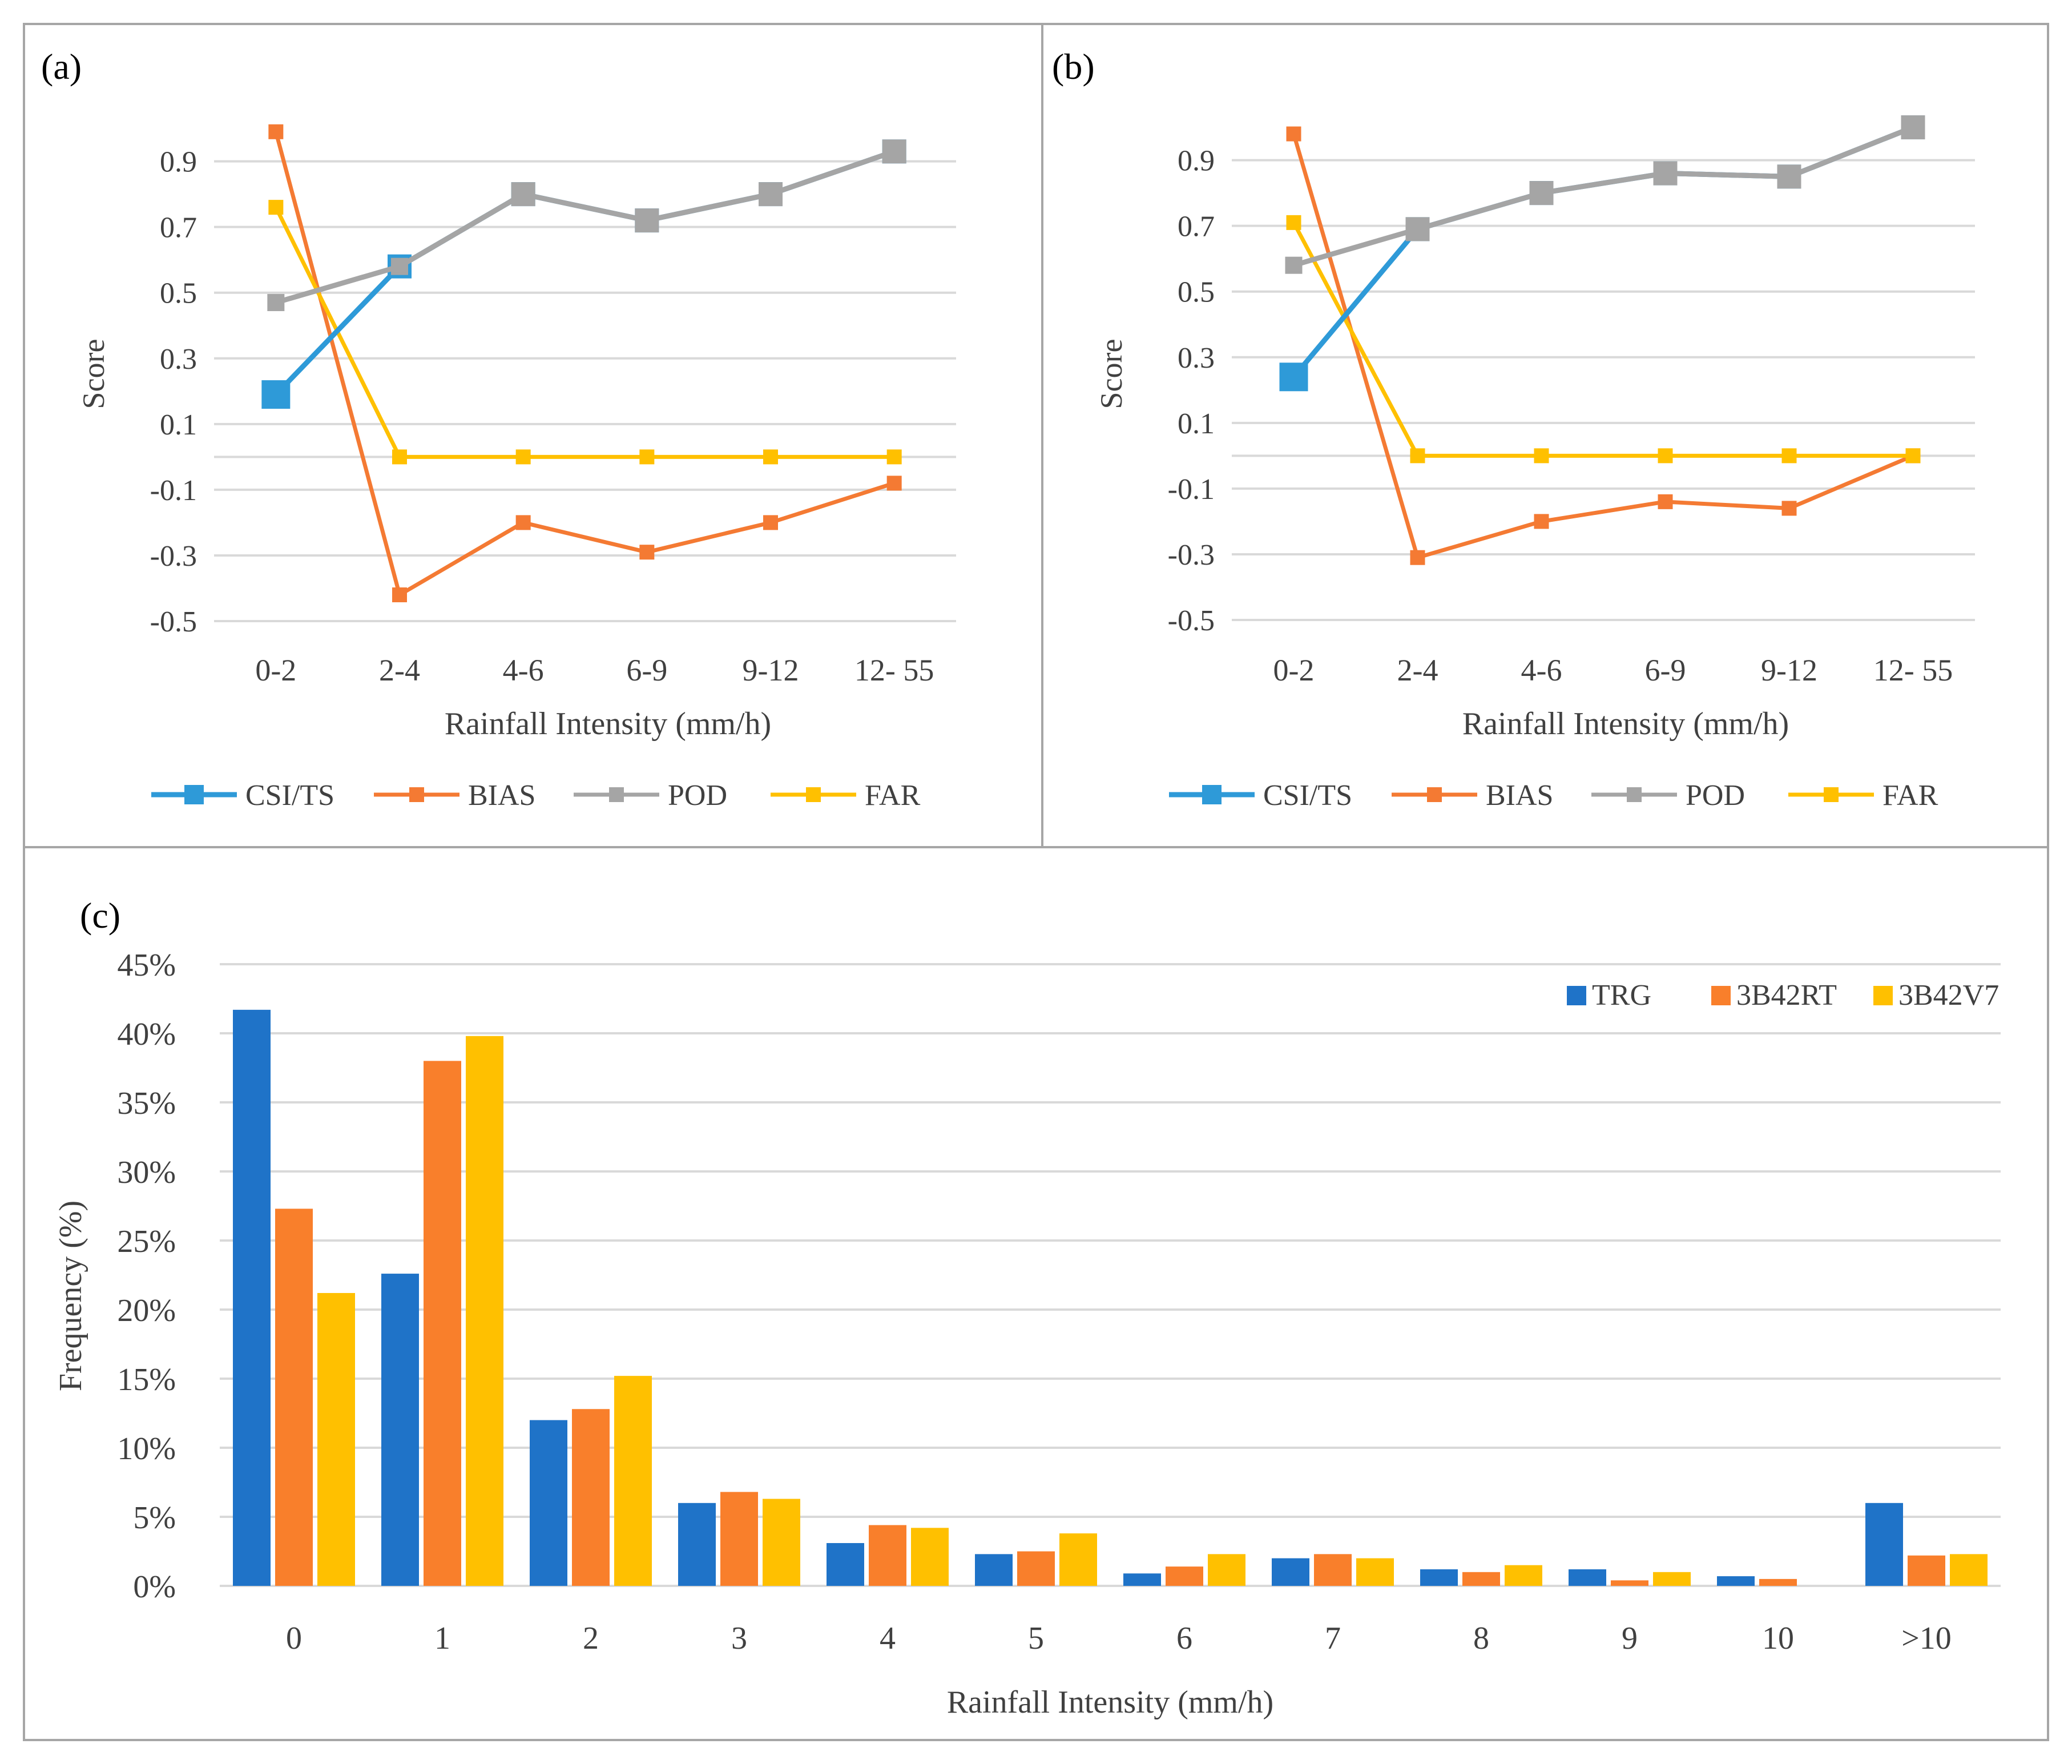 The height and width of the screenshot is (1764, 2072). What do you see at coordinates (501, 795) in the screenshot?
I see `legend-bias-label: BIAS` at bounding box center [501, 795].